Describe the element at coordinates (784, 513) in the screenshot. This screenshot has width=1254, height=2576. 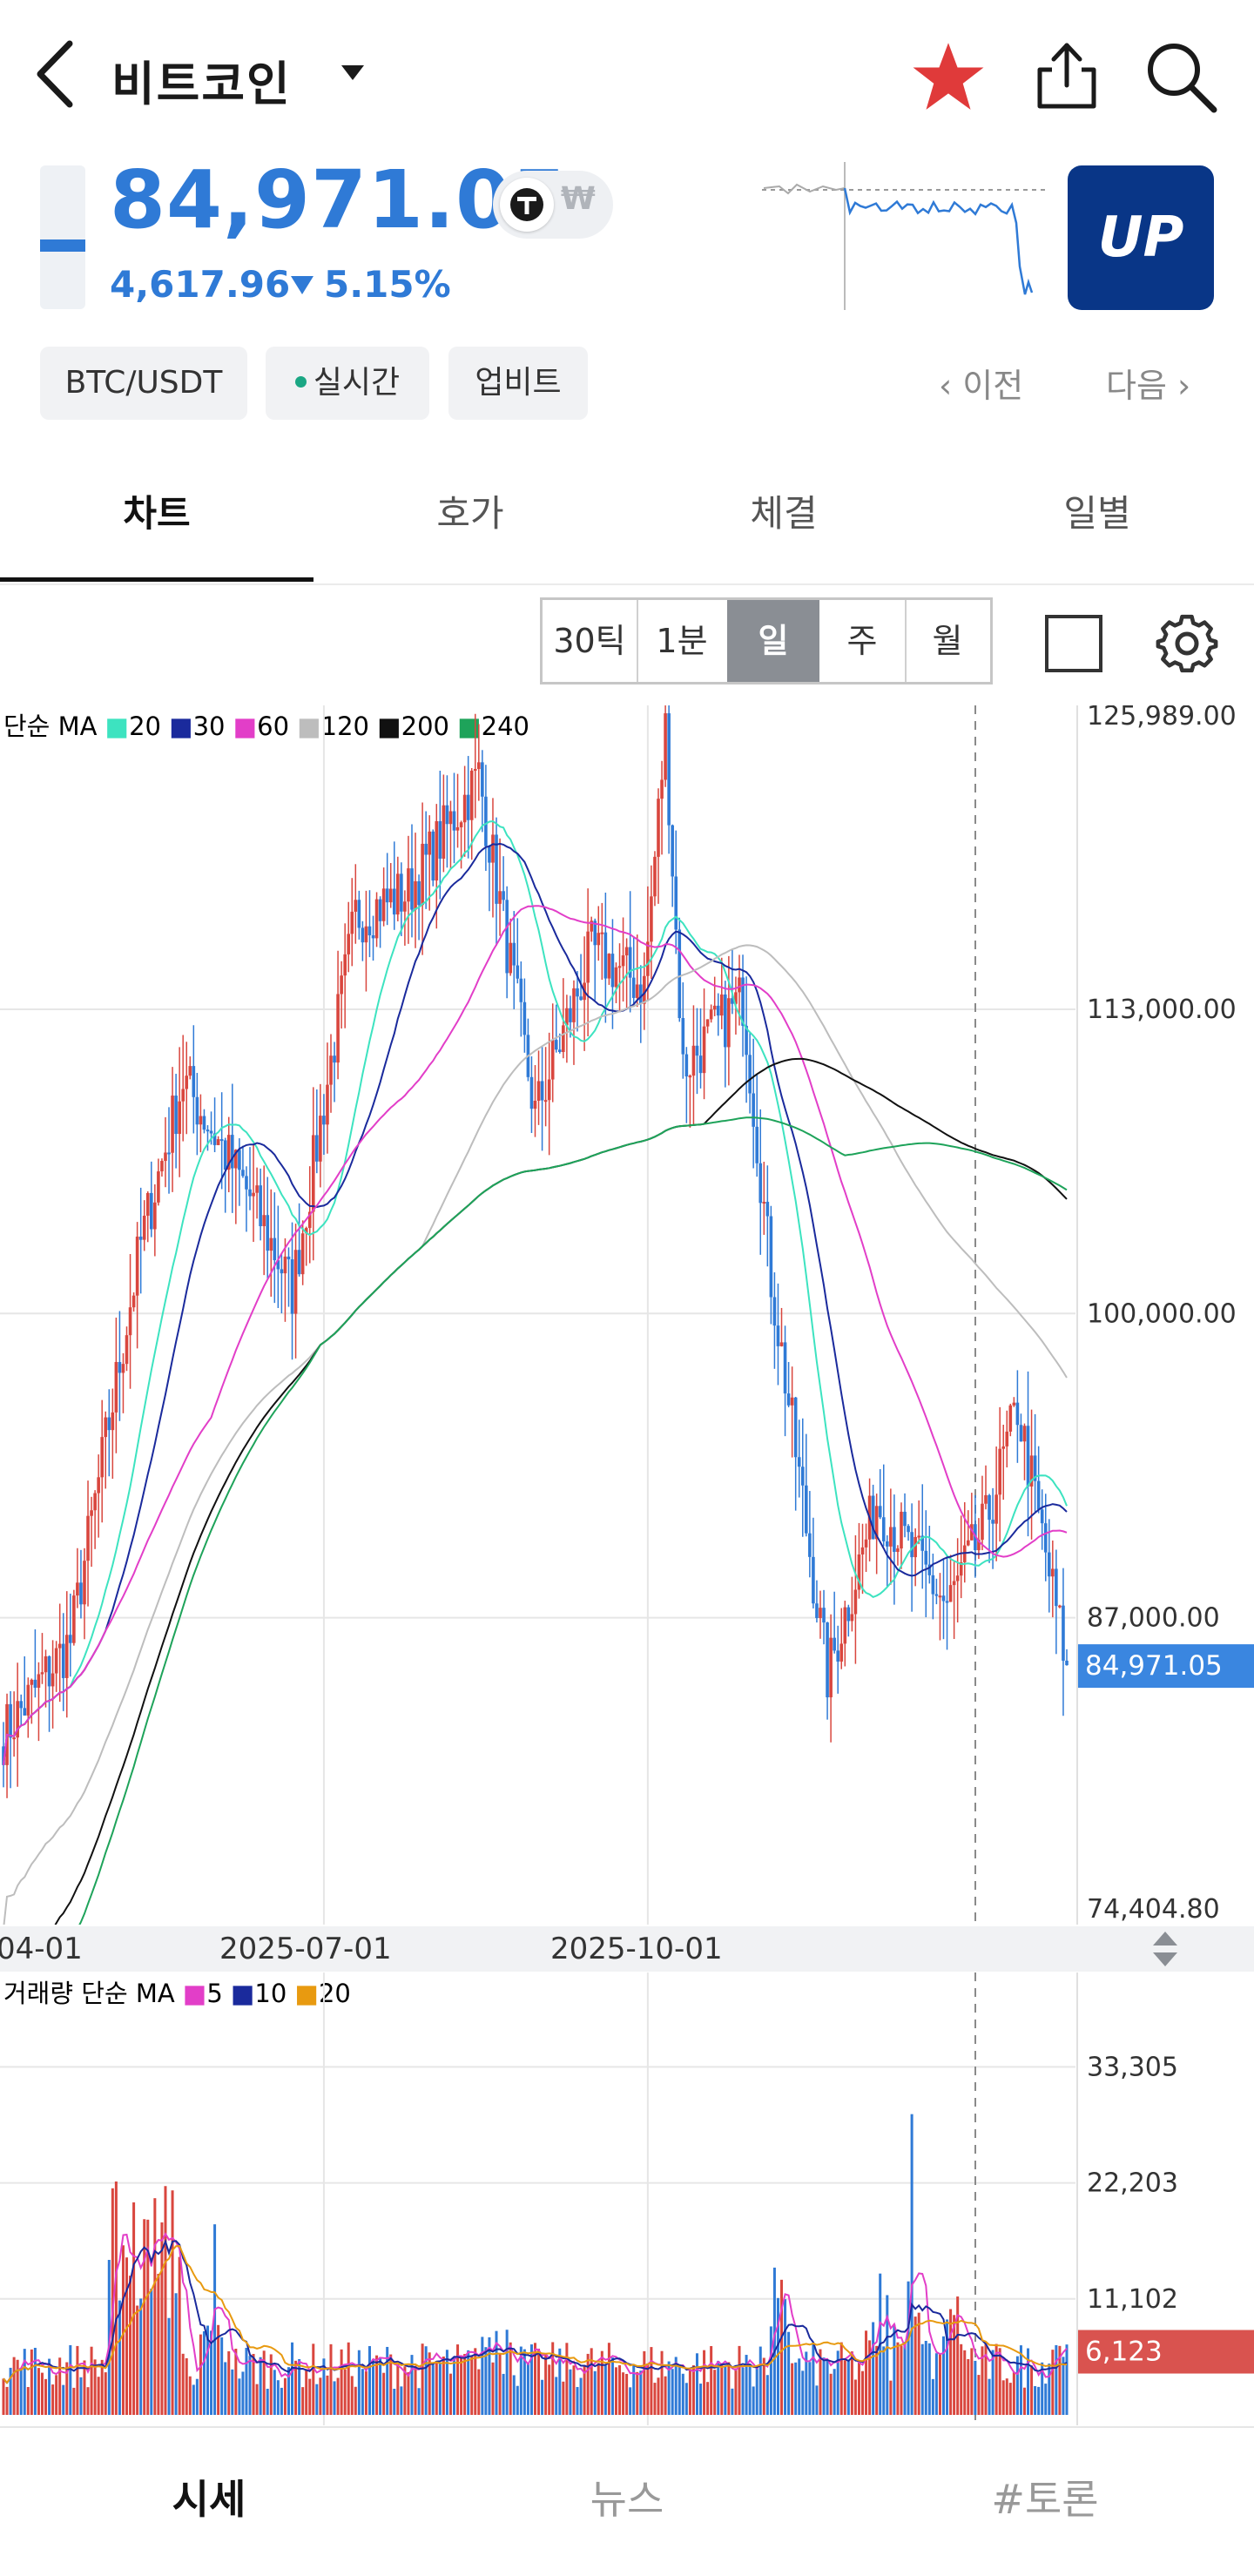
I see `tab-trades: 체결` at that location.